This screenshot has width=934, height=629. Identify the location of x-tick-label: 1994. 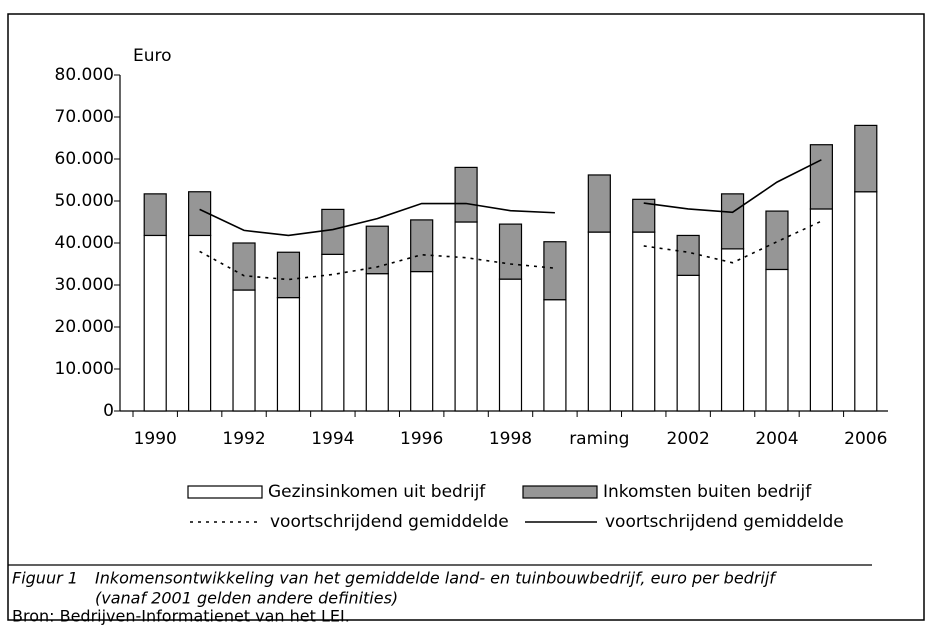
(332, 439).